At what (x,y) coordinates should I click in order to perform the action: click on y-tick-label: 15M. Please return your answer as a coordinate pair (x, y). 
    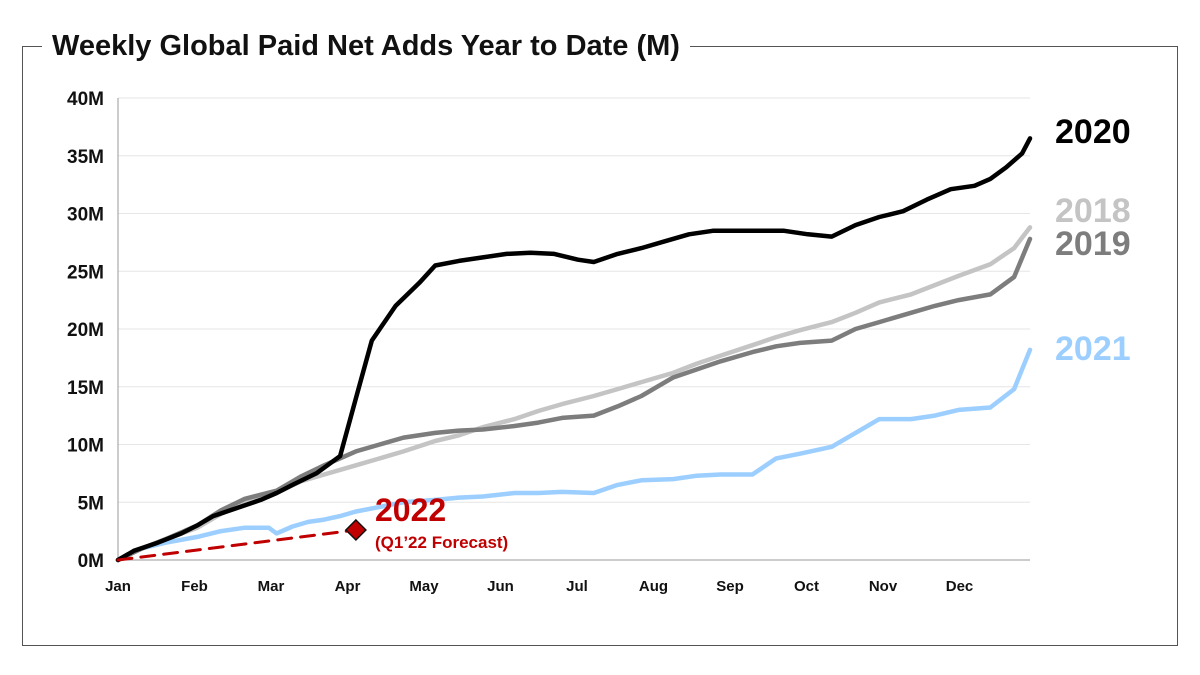
    Looking at the image, I should click on (85, 388).